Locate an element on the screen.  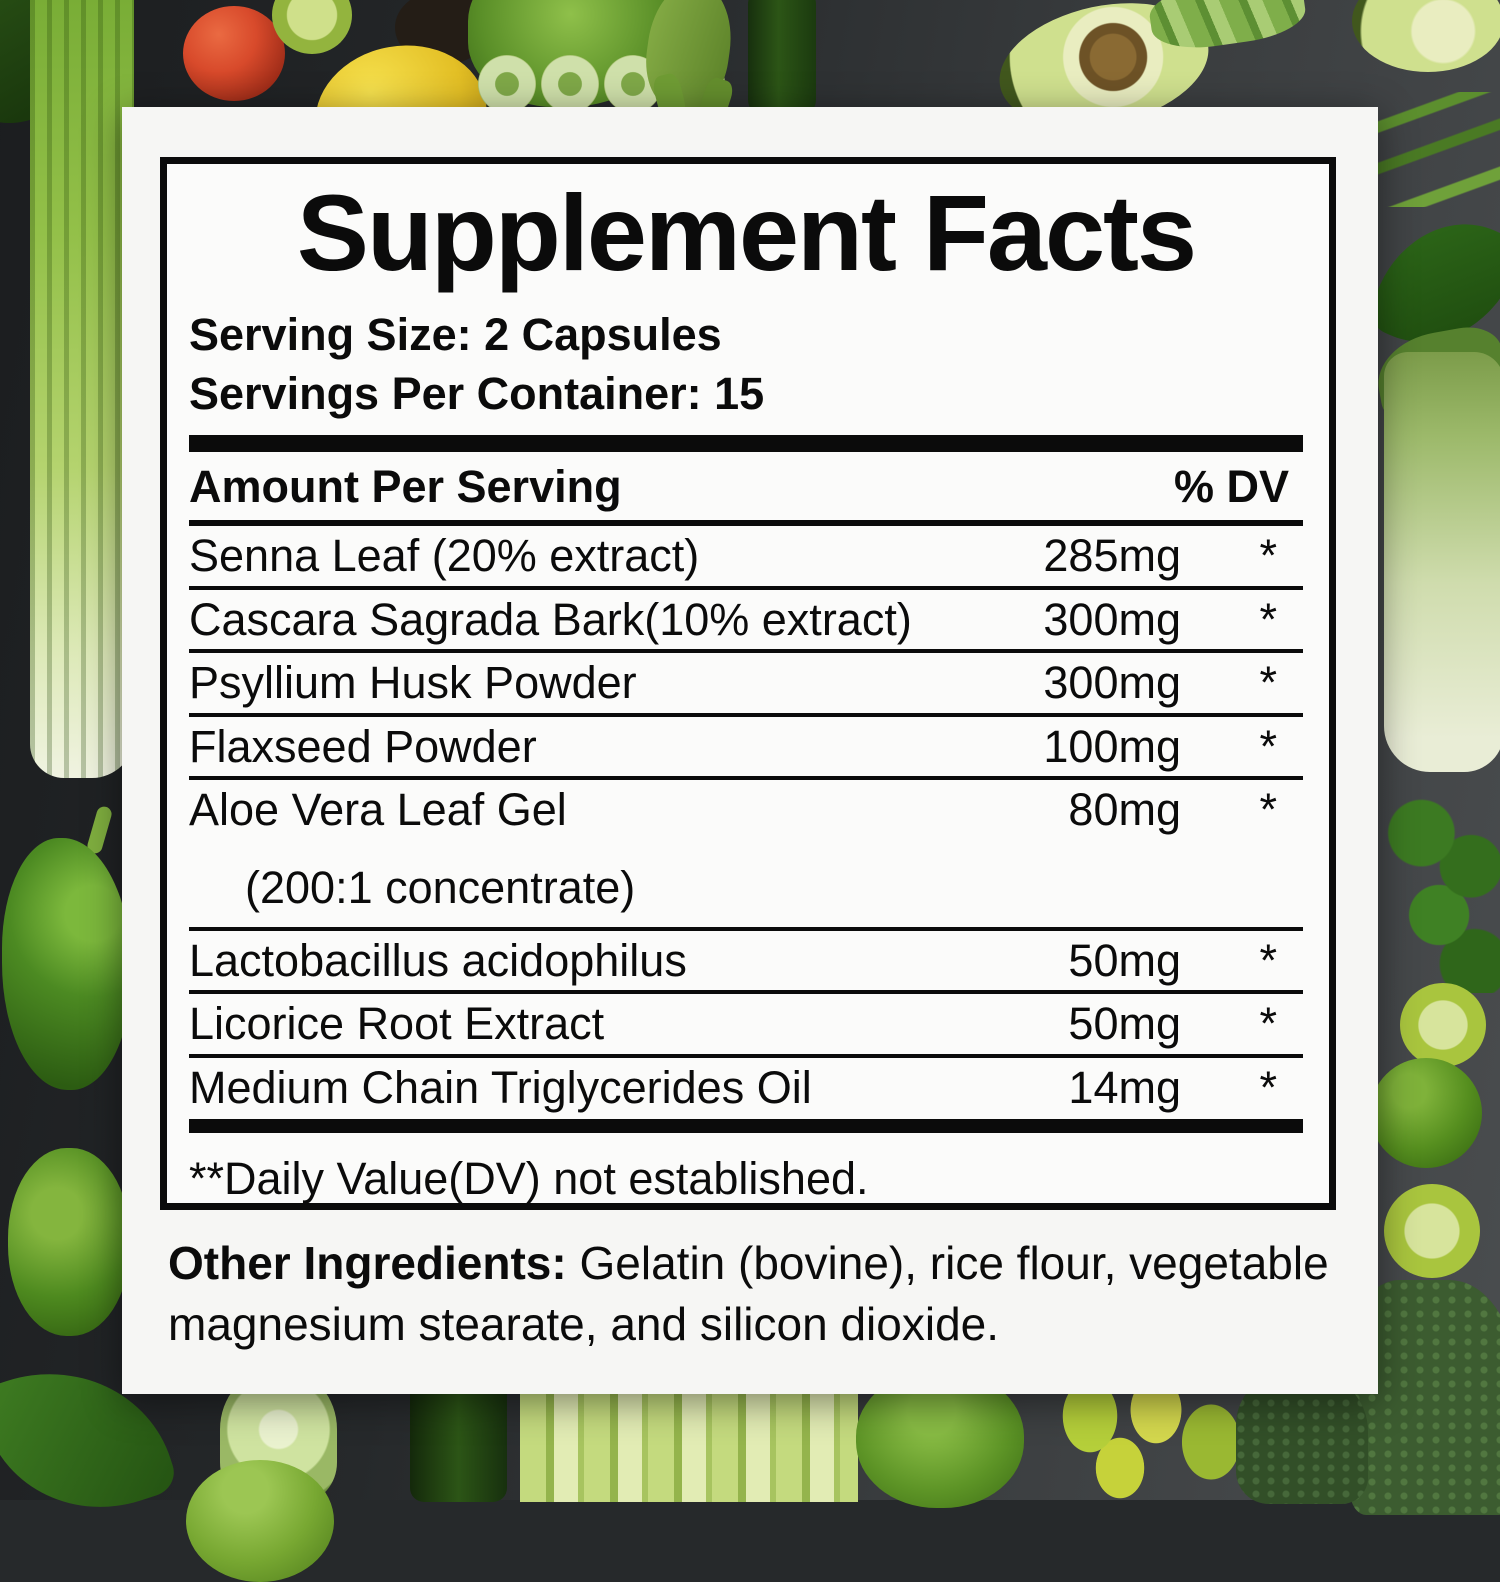
green-apple-icon is located at coordinates (260, 1521).